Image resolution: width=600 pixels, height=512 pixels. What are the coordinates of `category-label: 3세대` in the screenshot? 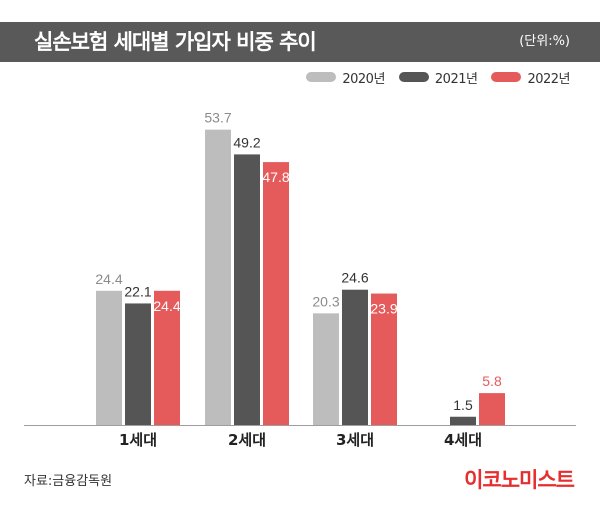 It's located at (355, 440).